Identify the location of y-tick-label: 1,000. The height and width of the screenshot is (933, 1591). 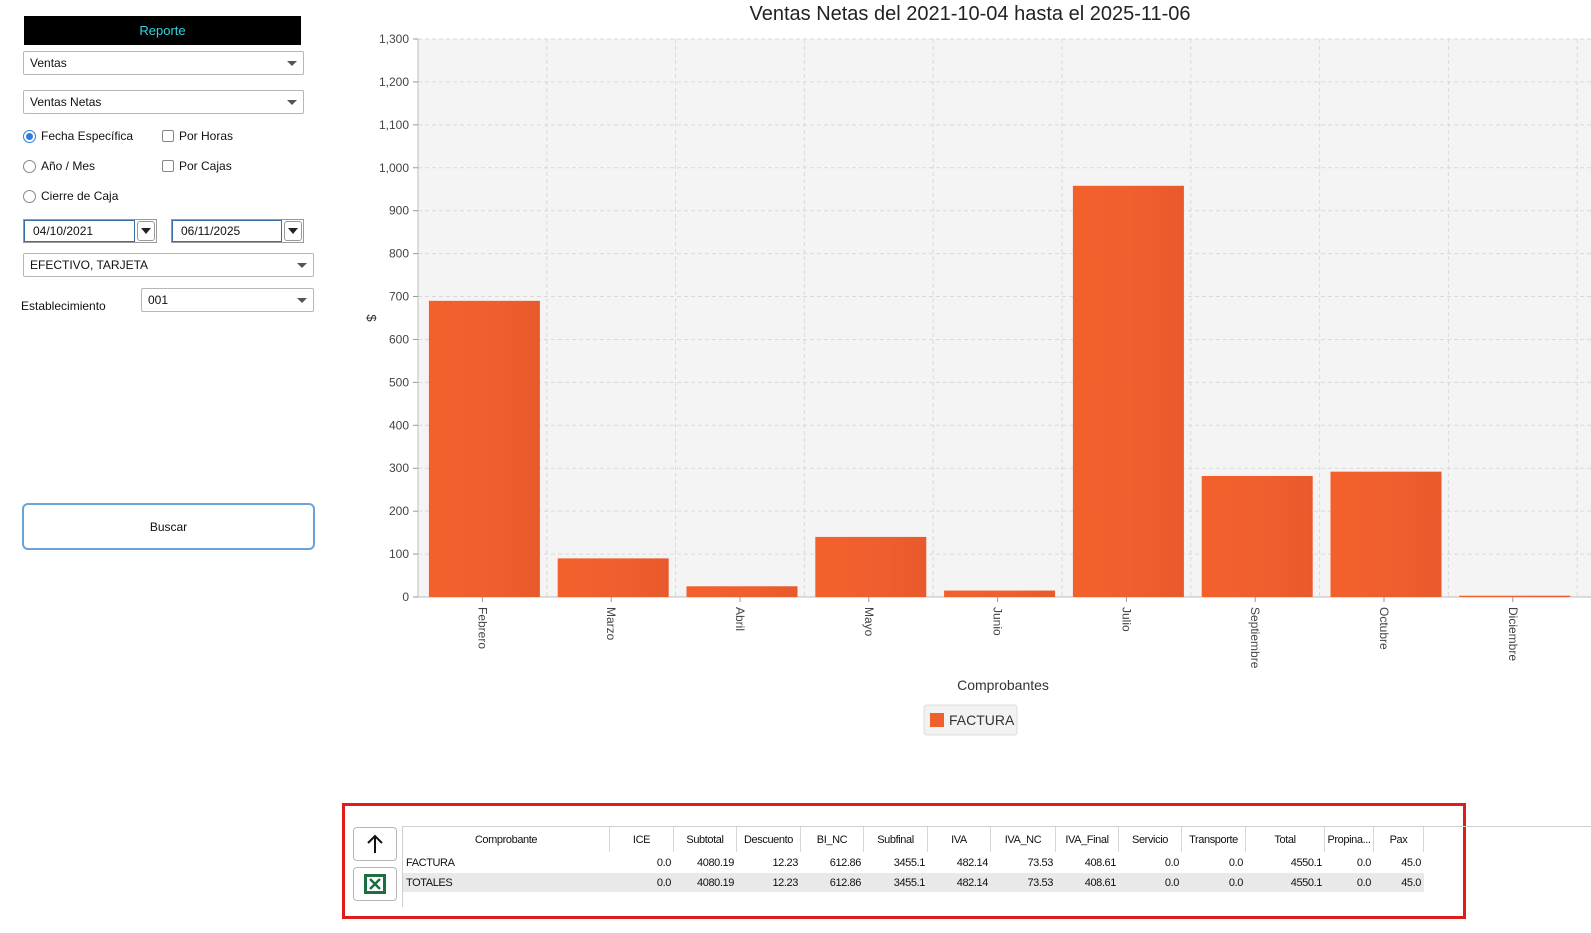
(394, 168).